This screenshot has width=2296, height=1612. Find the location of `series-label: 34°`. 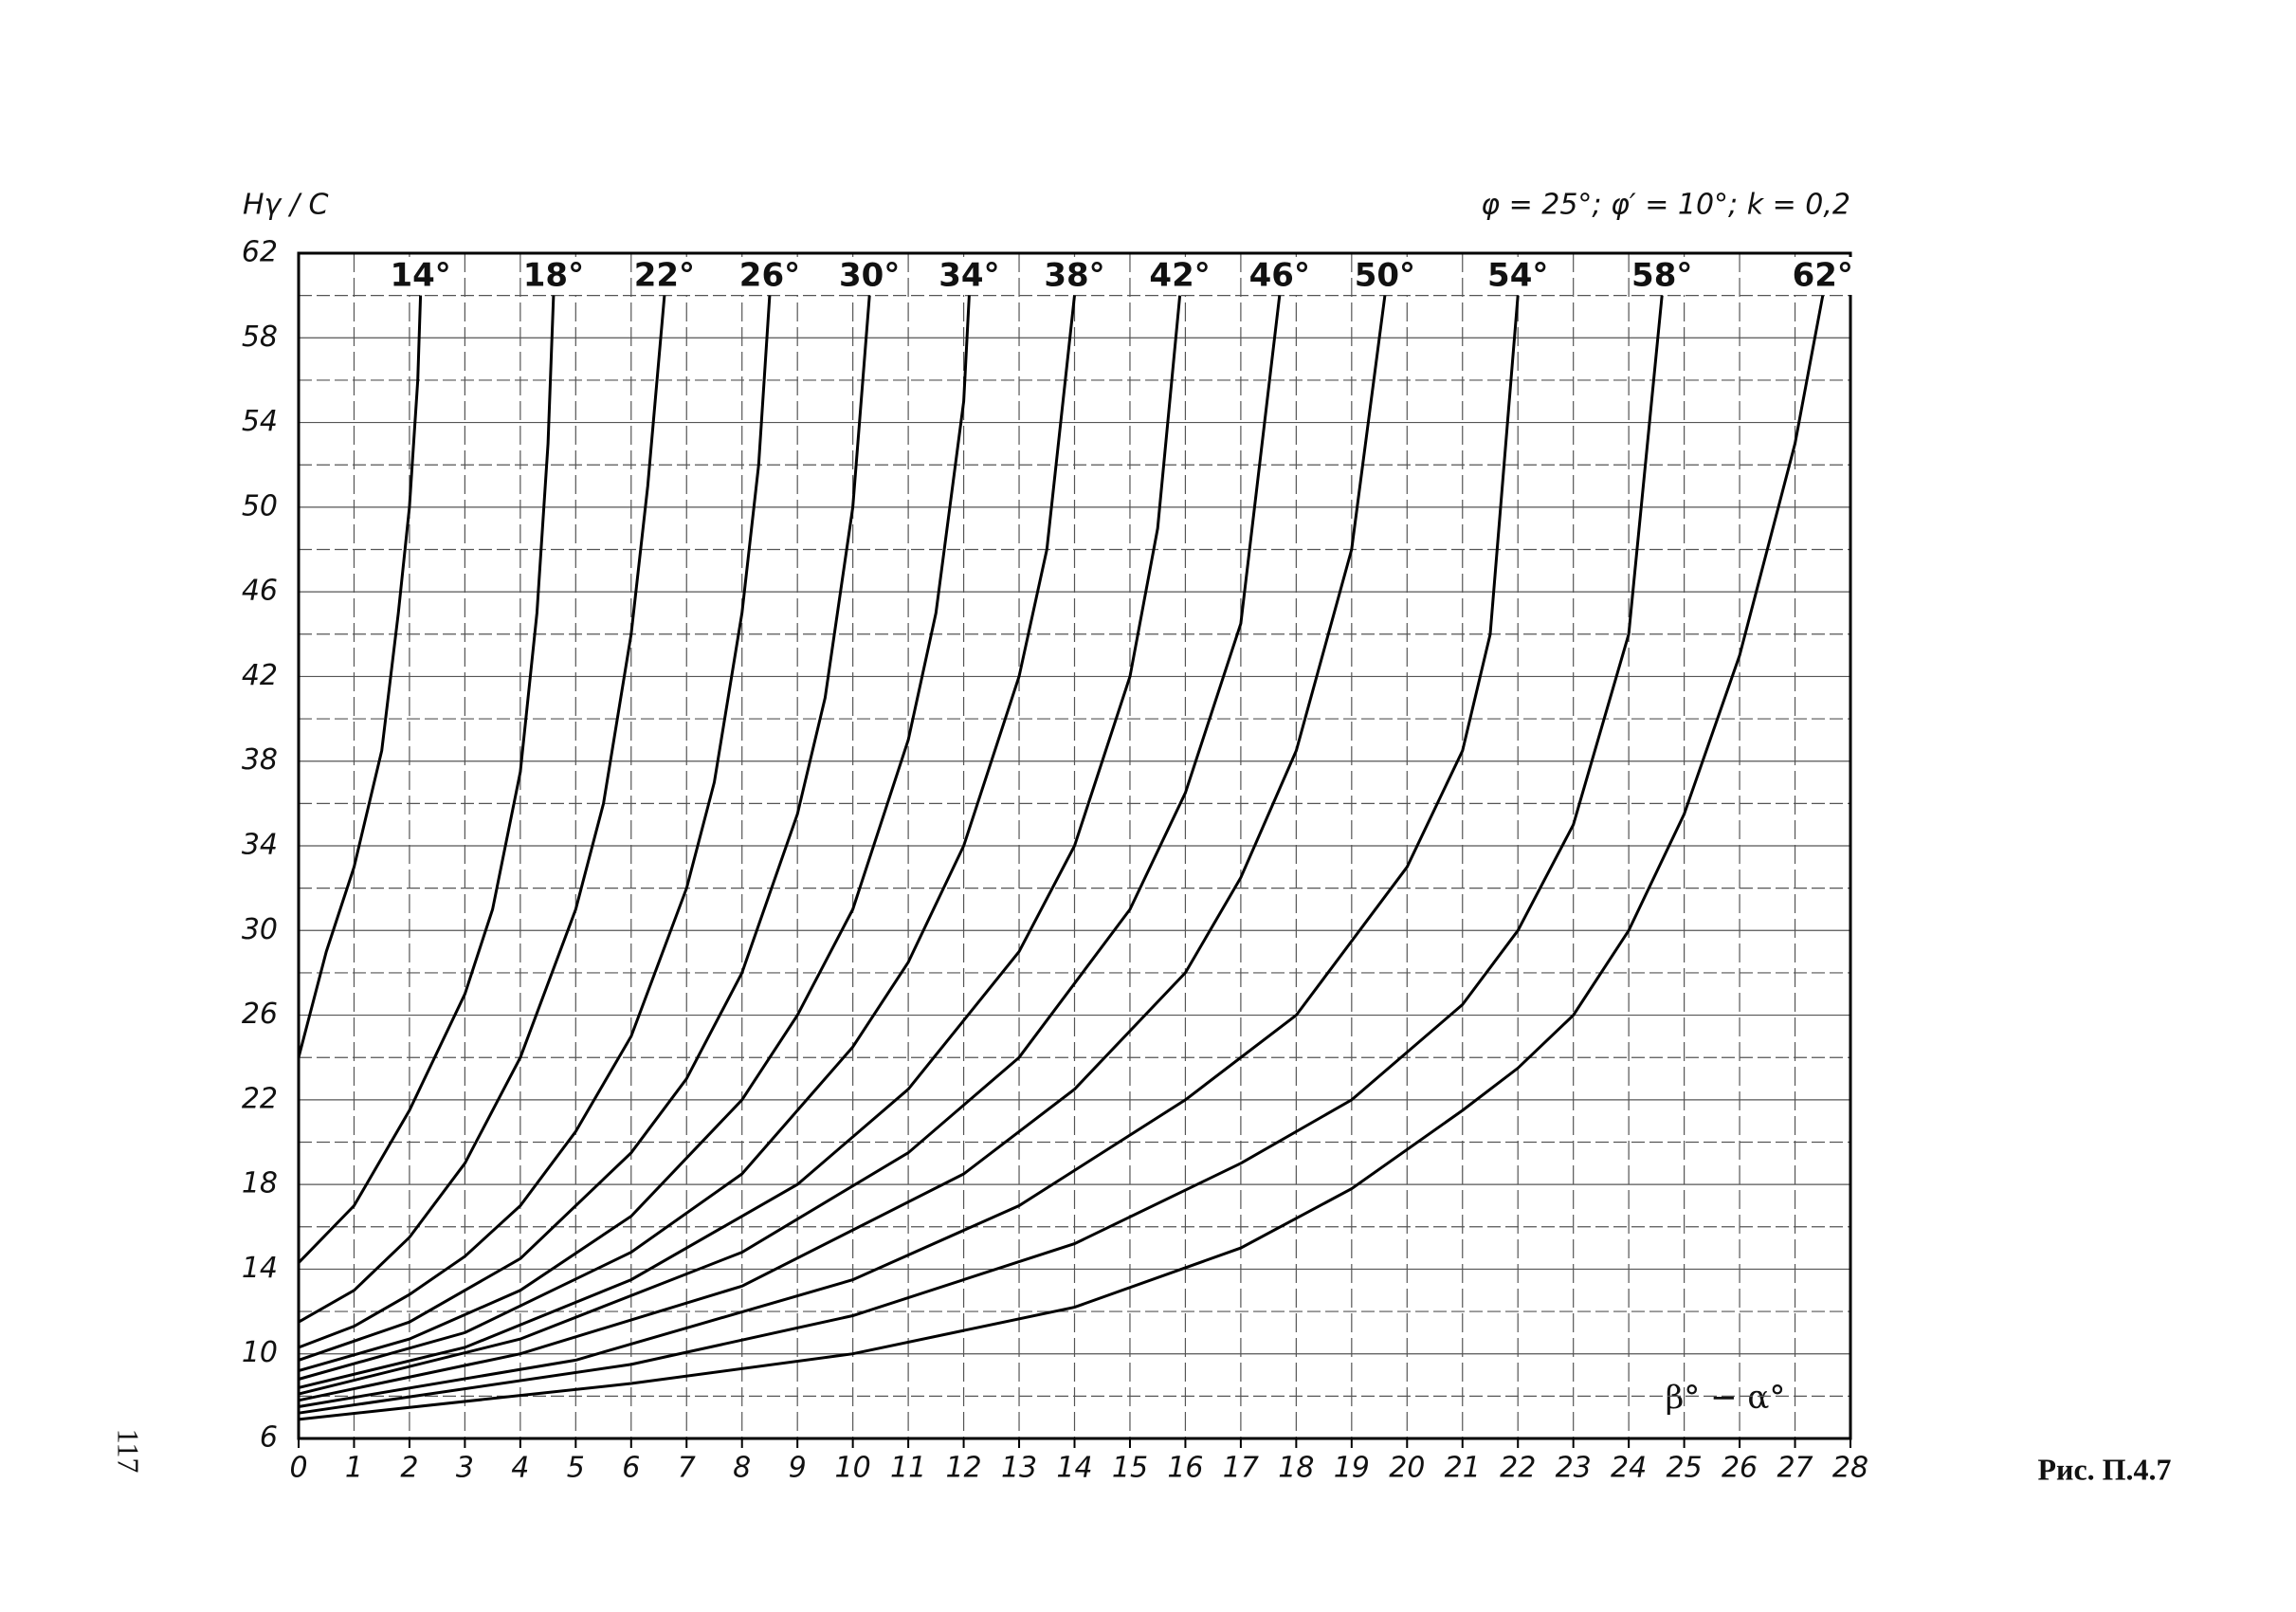

series-label: 34° is located at coordinates (968, 276).